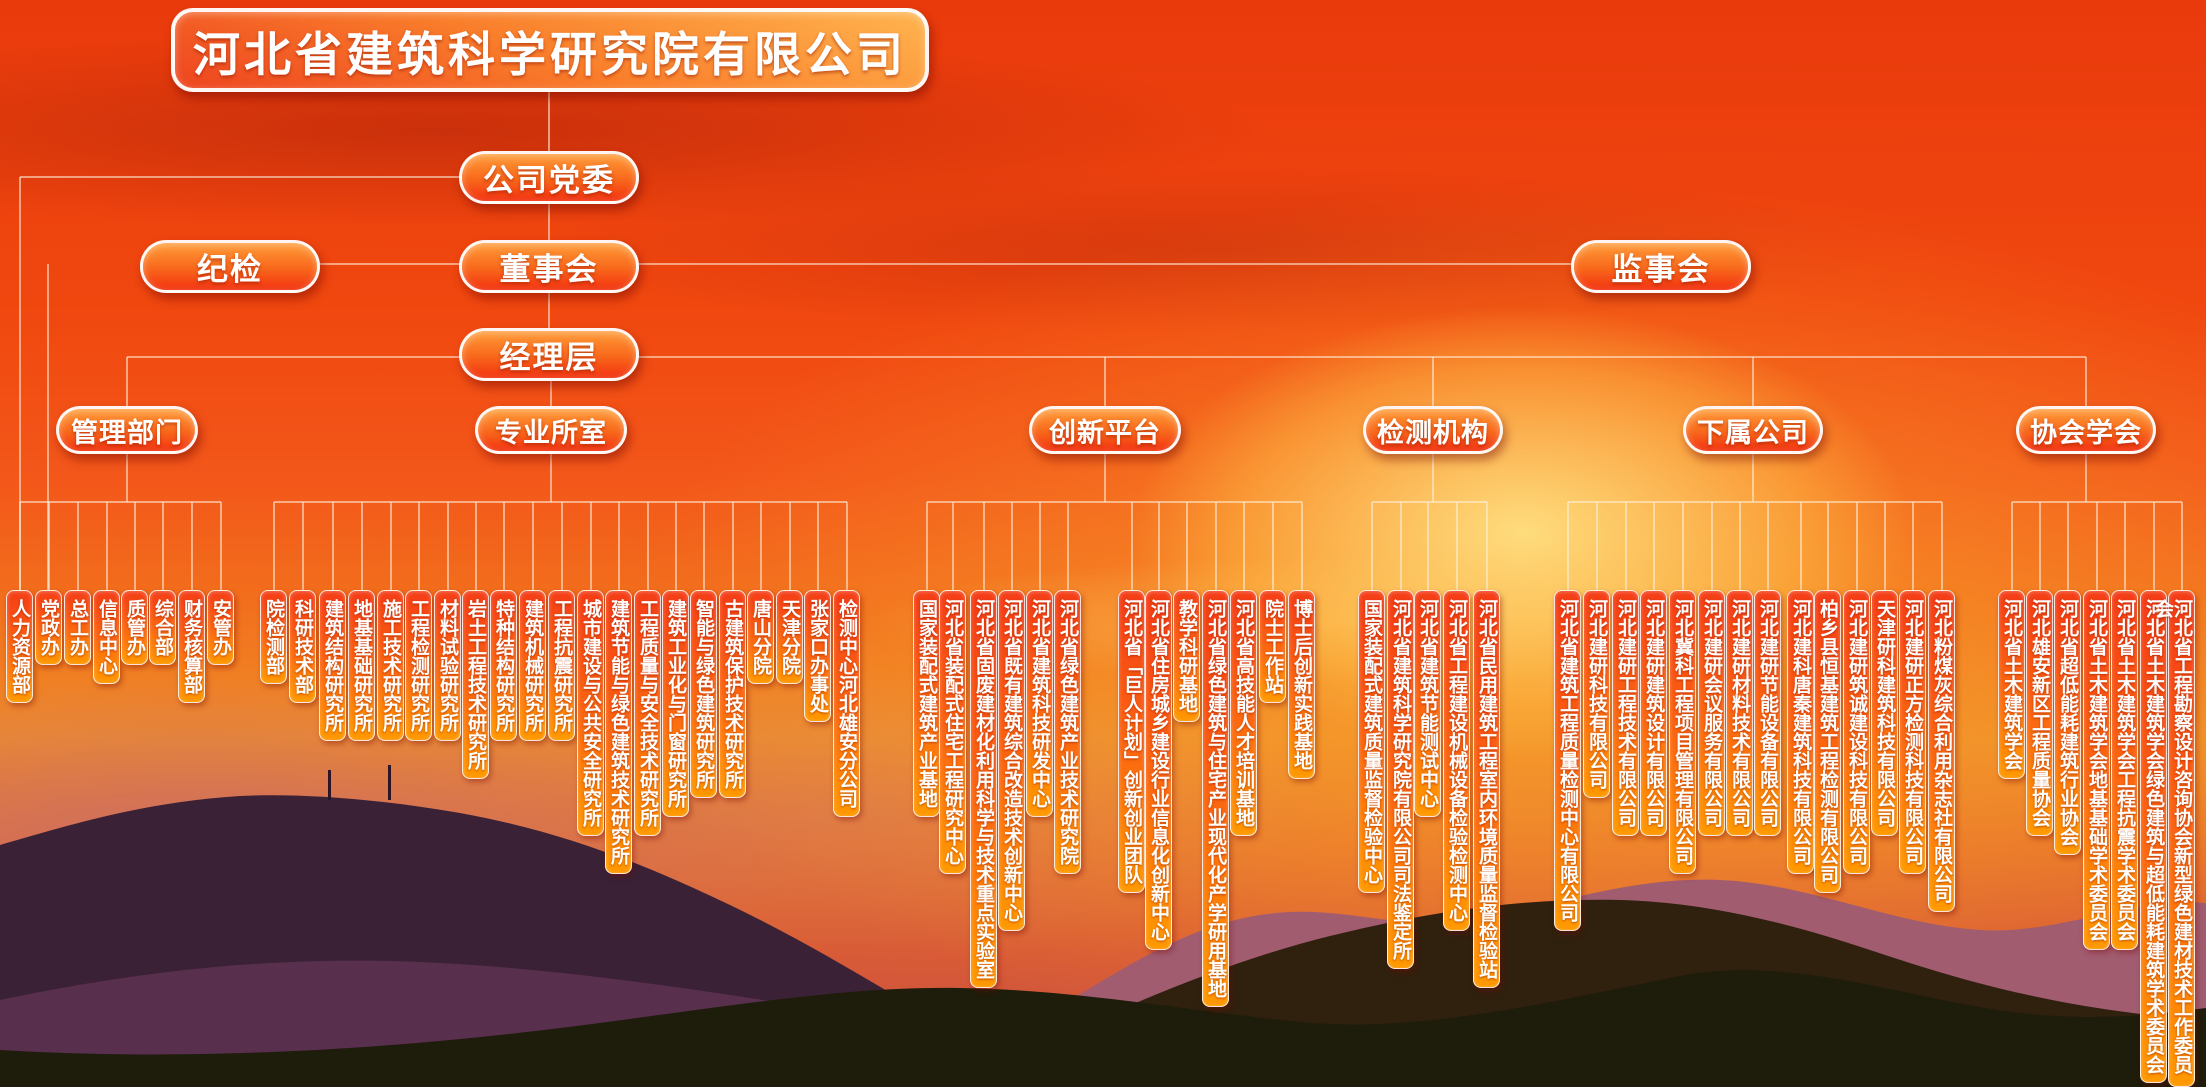 Image resolution: width=2206 pixels, height=1087 pixels. What do you see at coordinates (418, 665) in the screenshot?
I see `org-leaf: 工程检测研究所` at bounding box center [418, 665].